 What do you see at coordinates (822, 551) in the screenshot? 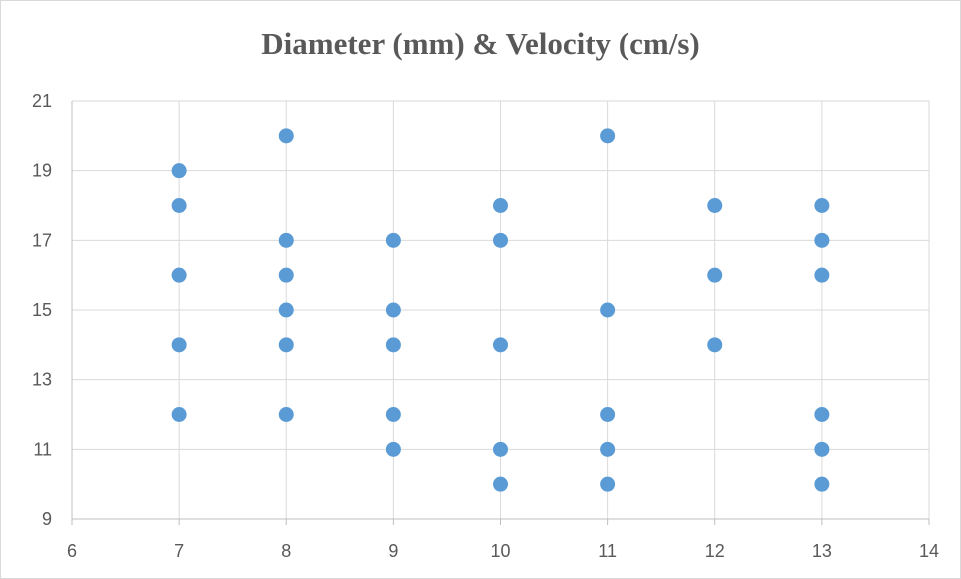
I see `x-tick-label: 13` at bounding box center [822, 551].